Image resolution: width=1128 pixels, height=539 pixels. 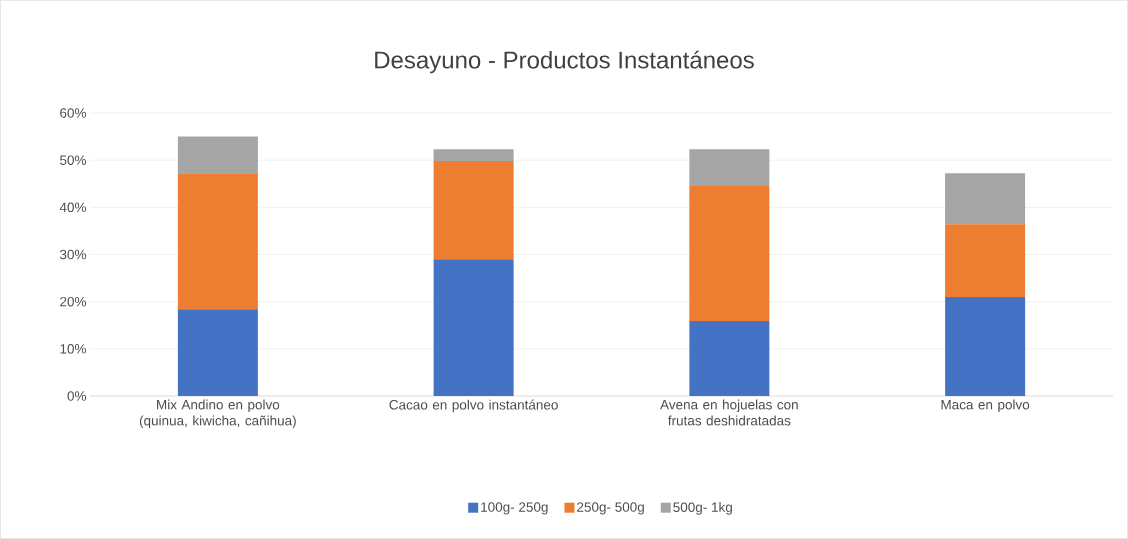 I want to click on x-tick-label: Avena en hojuelas con frutas deshidratadas, so click(x=729, y=412).